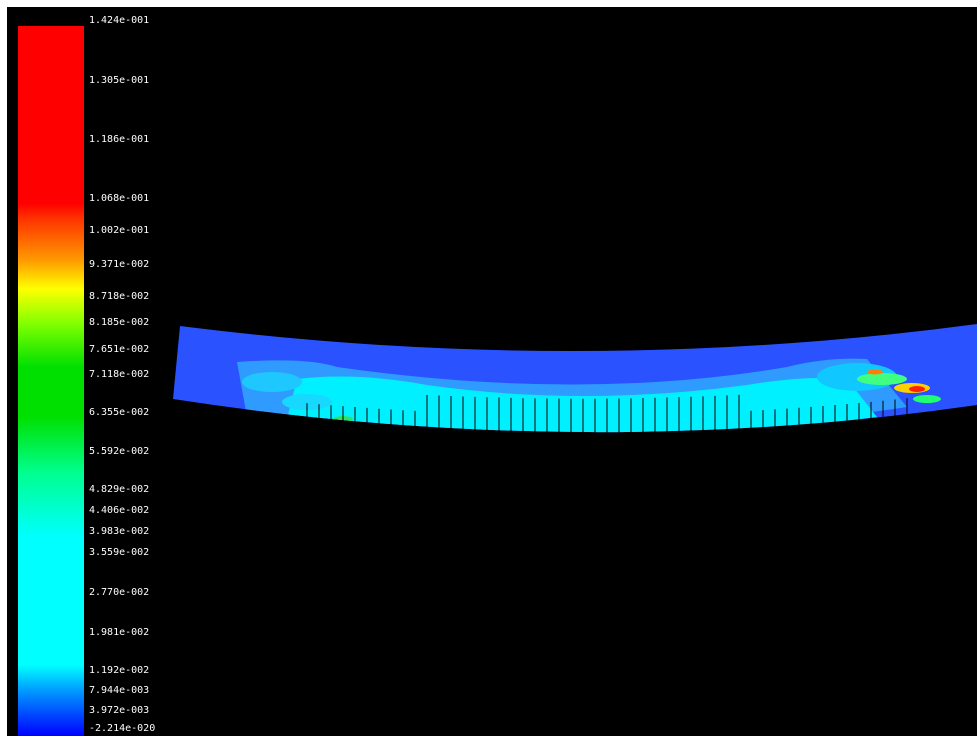 This screenshot has height=736, width=977. I want to click on legend-tick-label: 5.592e-002, so click(119, 451).